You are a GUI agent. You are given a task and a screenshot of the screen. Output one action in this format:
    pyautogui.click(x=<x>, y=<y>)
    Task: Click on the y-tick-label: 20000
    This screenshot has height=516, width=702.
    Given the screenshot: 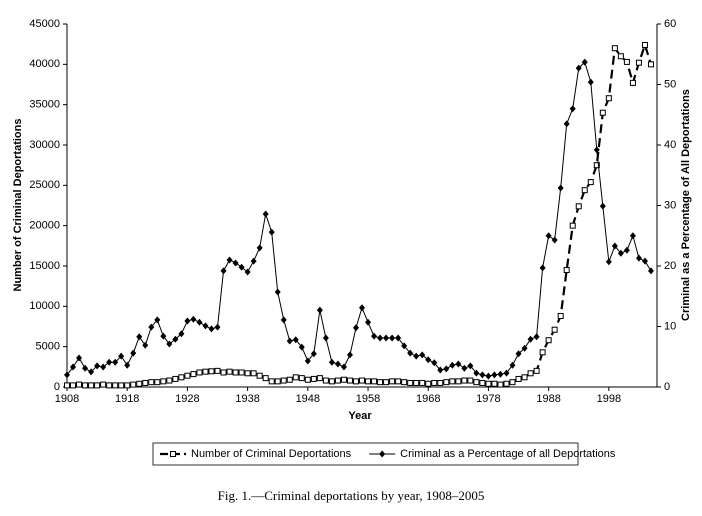 What is the action you would take?
    pyautogui.click(x=44, y=226)
    